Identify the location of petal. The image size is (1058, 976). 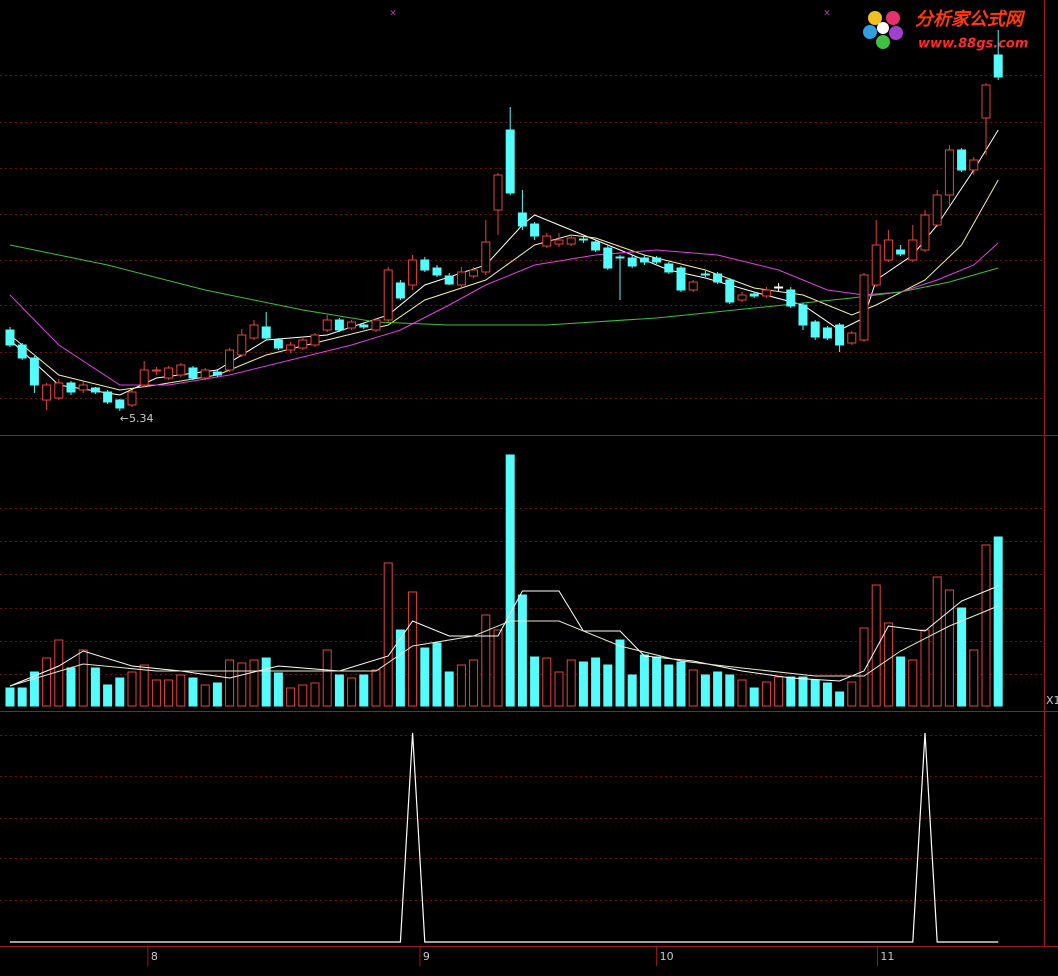
(896, 33).